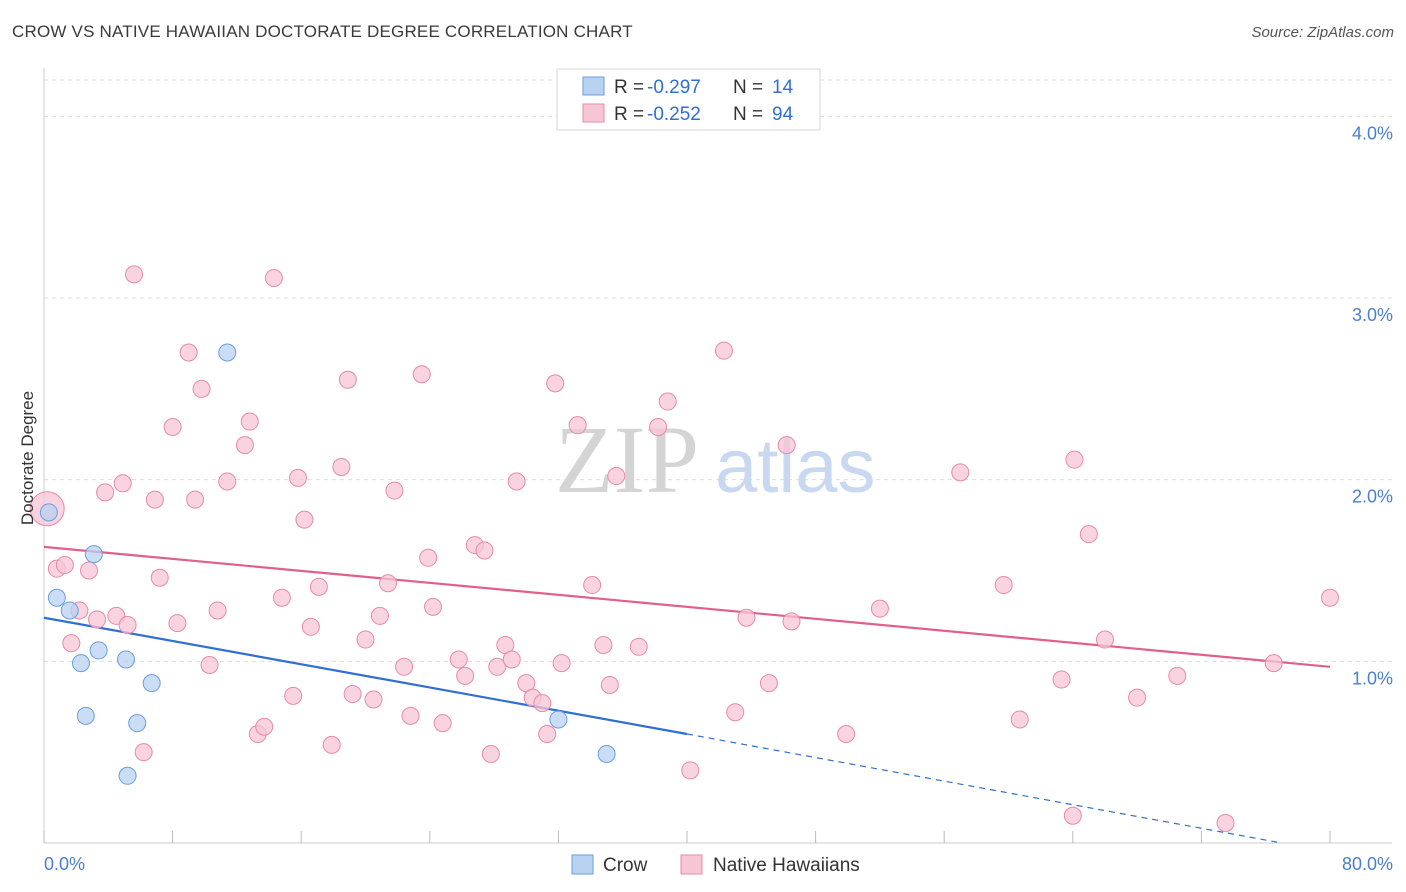  I want to click on watermark-atlas: atlas, so click(795, 466).